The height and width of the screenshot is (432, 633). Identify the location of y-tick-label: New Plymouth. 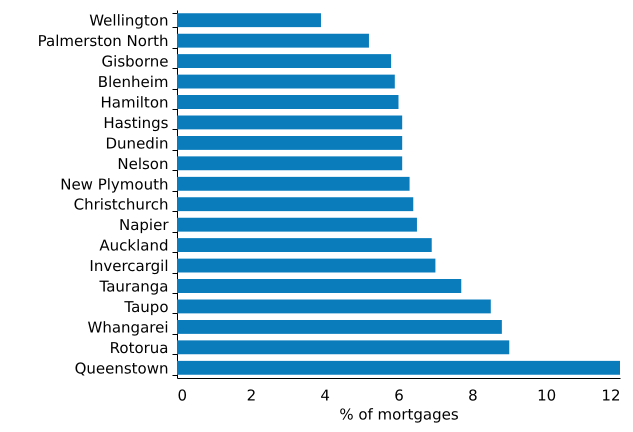
(114, 184).